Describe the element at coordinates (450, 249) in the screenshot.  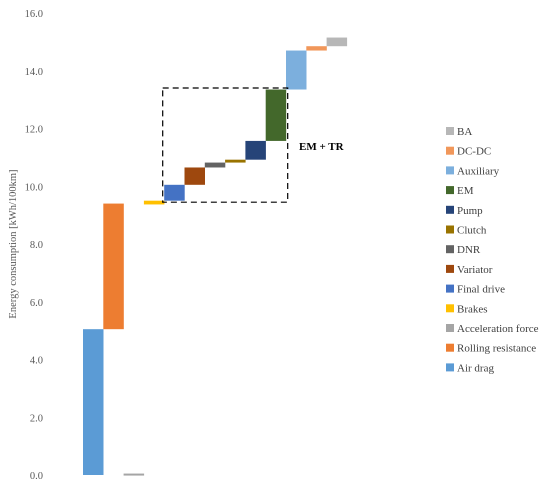
I see `legend-swatch-dnr` at that location.